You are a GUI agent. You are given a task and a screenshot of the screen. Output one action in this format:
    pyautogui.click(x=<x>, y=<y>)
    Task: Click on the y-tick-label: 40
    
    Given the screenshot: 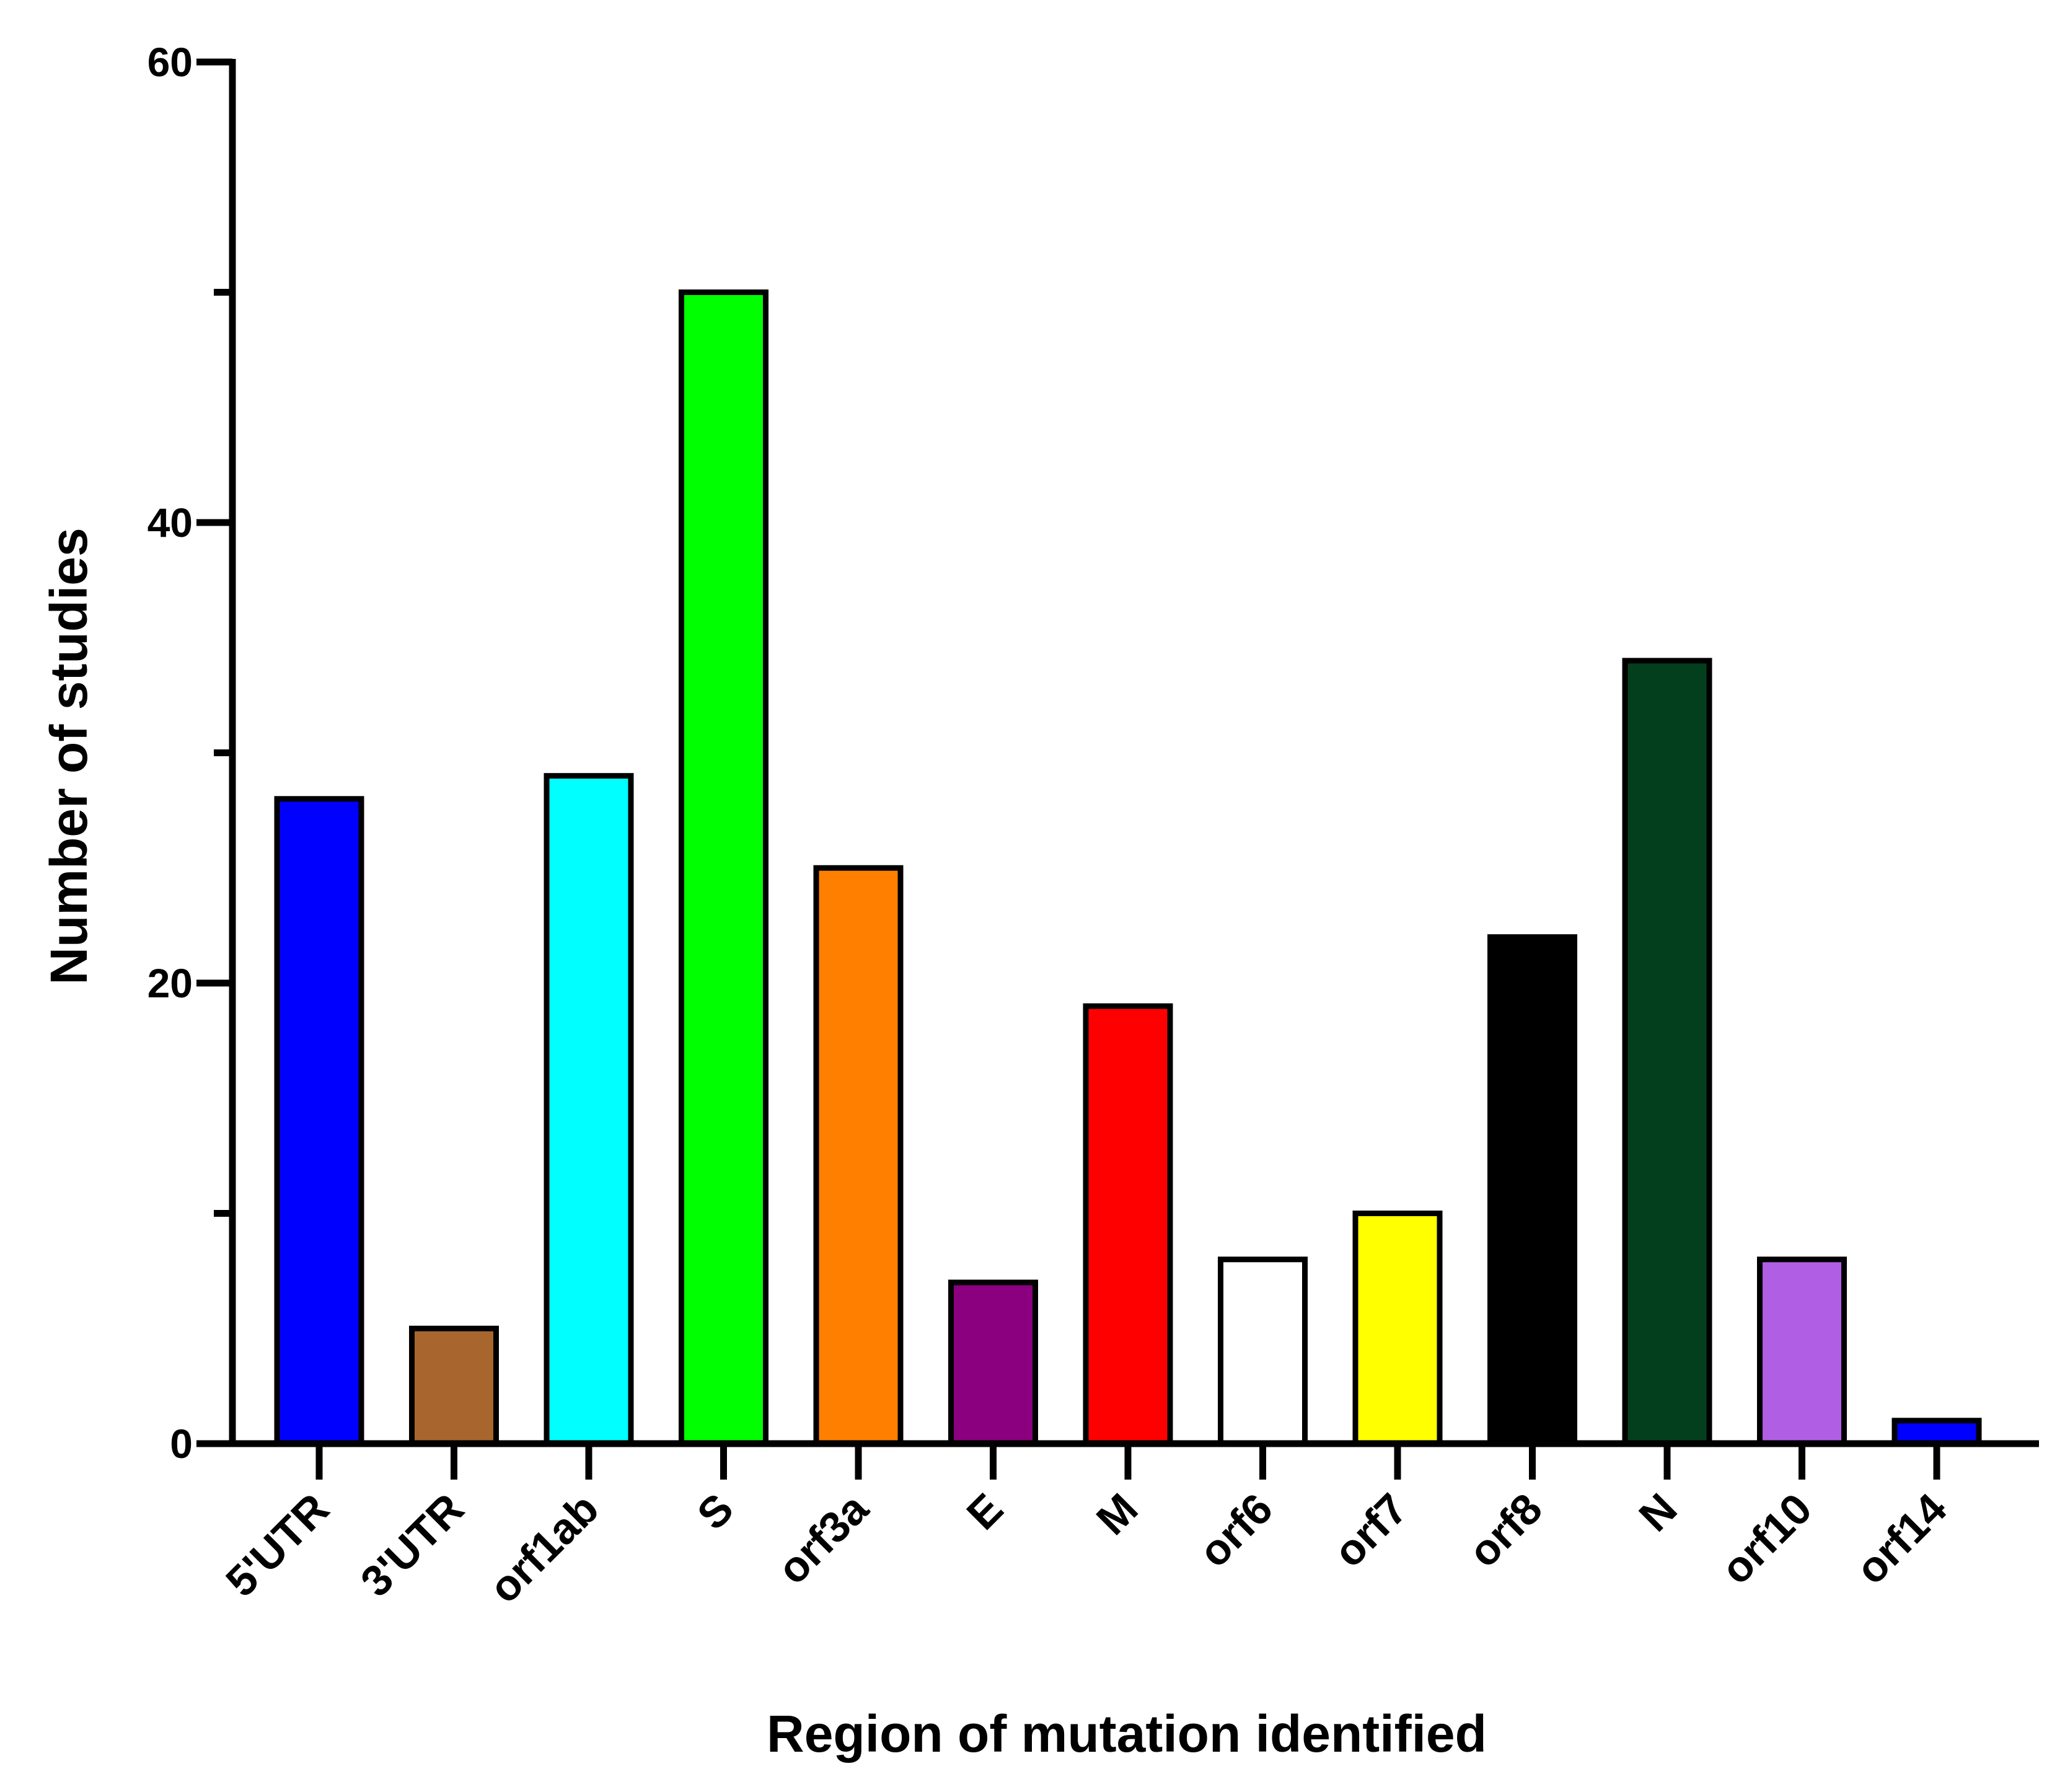 What is the action you would take?
    pyautogui.click(x=170, y=522)
    